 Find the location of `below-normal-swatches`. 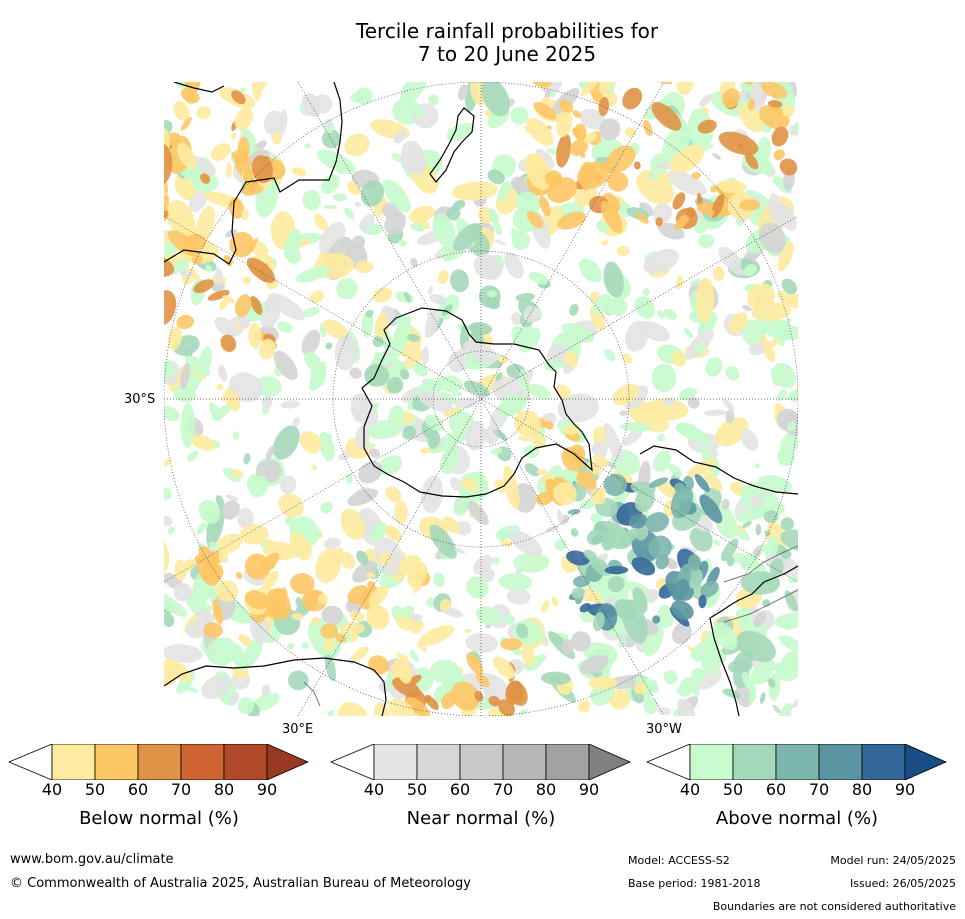

below-normal-swatches is located at coordinates (158, 762).